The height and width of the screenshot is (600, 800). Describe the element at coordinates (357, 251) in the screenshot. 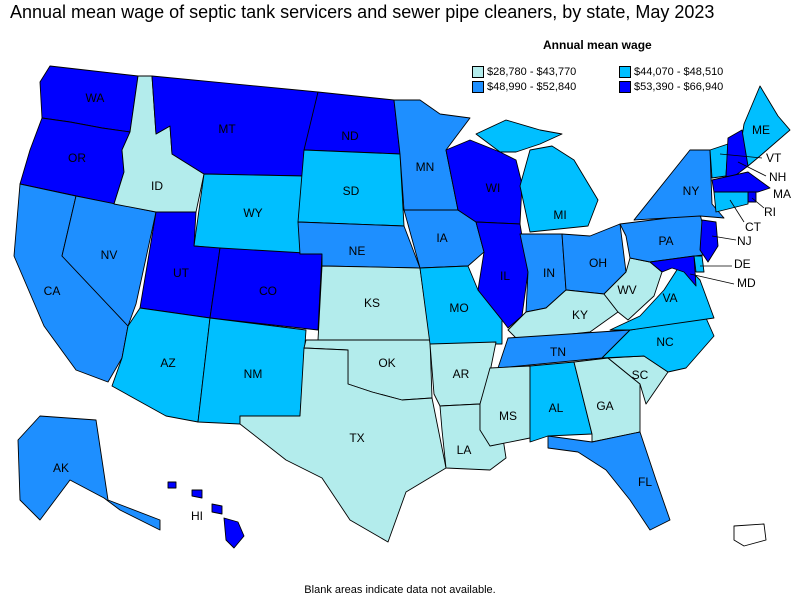

I see `label-NE: NE` at that location.